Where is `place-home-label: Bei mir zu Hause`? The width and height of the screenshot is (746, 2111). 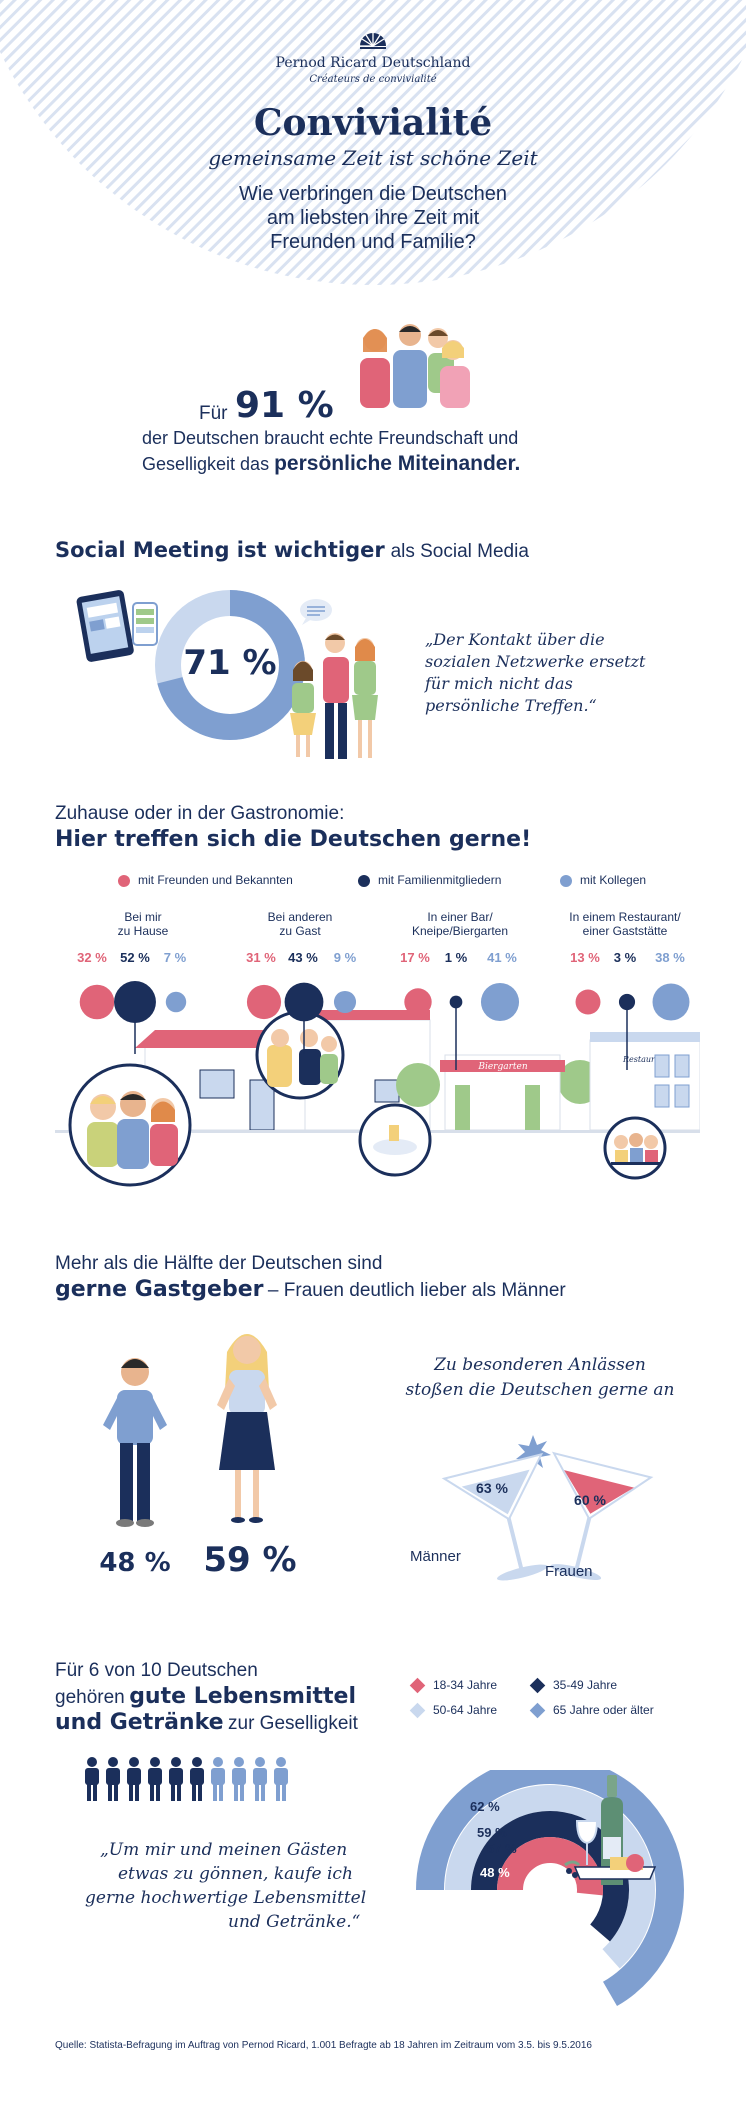
place-home-label: Bei mir zu Hause is located at coordinates (143, 924).